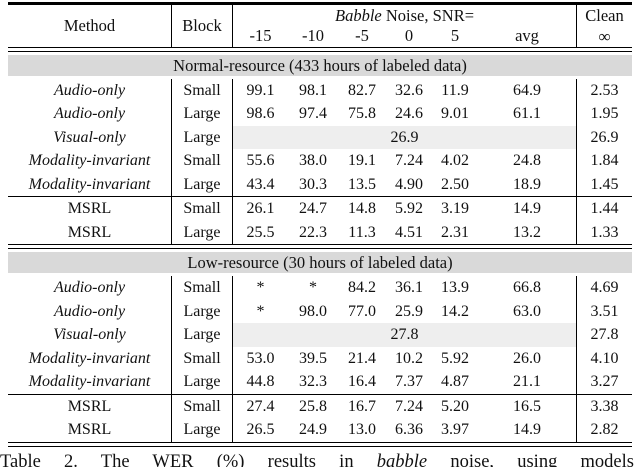 This screenshot has width=640, height=467. What do you see at coordinates (604, 161) in the screenshot?
I see `clean-value-cell: 1.84` at bounding box center [604, 161].